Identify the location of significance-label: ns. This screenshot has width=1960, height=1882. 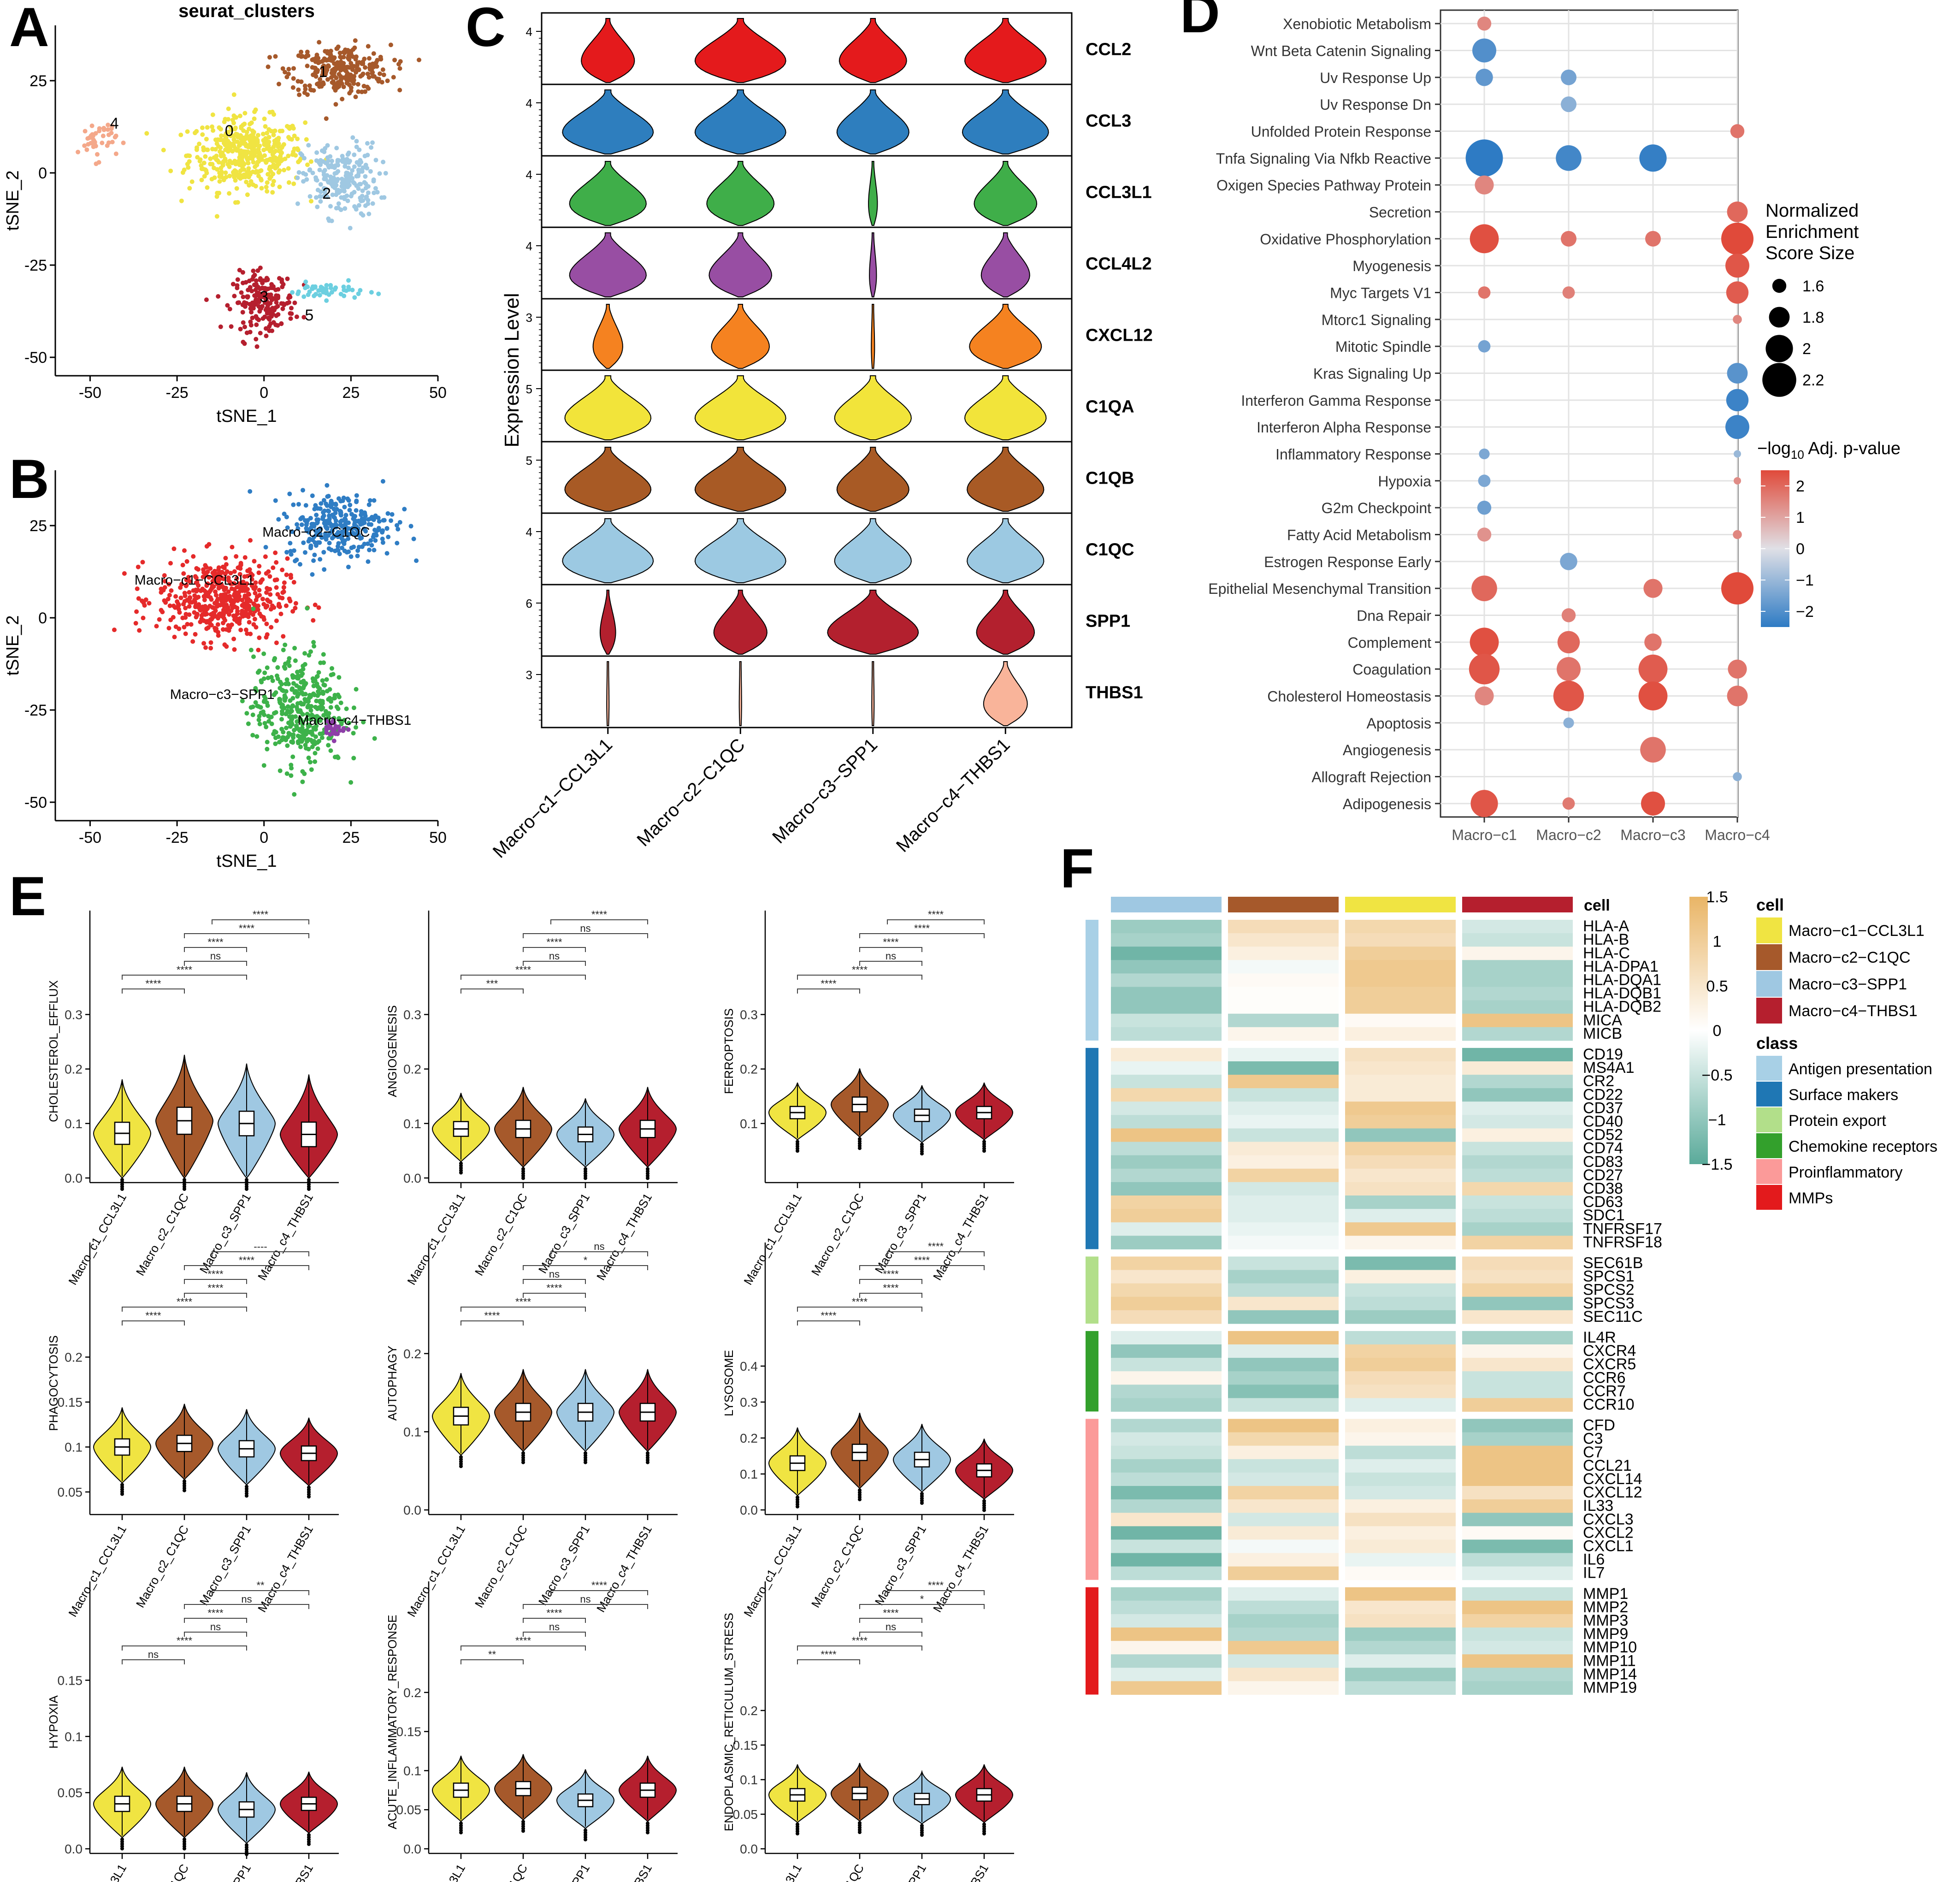
(153, 1654).